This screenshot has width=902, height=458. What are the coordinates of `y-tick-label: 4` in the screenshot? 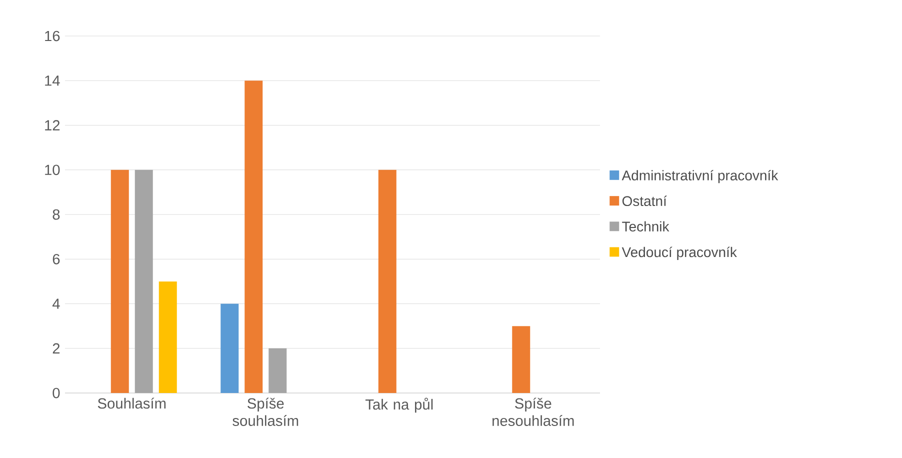 It's located at (56, 303).